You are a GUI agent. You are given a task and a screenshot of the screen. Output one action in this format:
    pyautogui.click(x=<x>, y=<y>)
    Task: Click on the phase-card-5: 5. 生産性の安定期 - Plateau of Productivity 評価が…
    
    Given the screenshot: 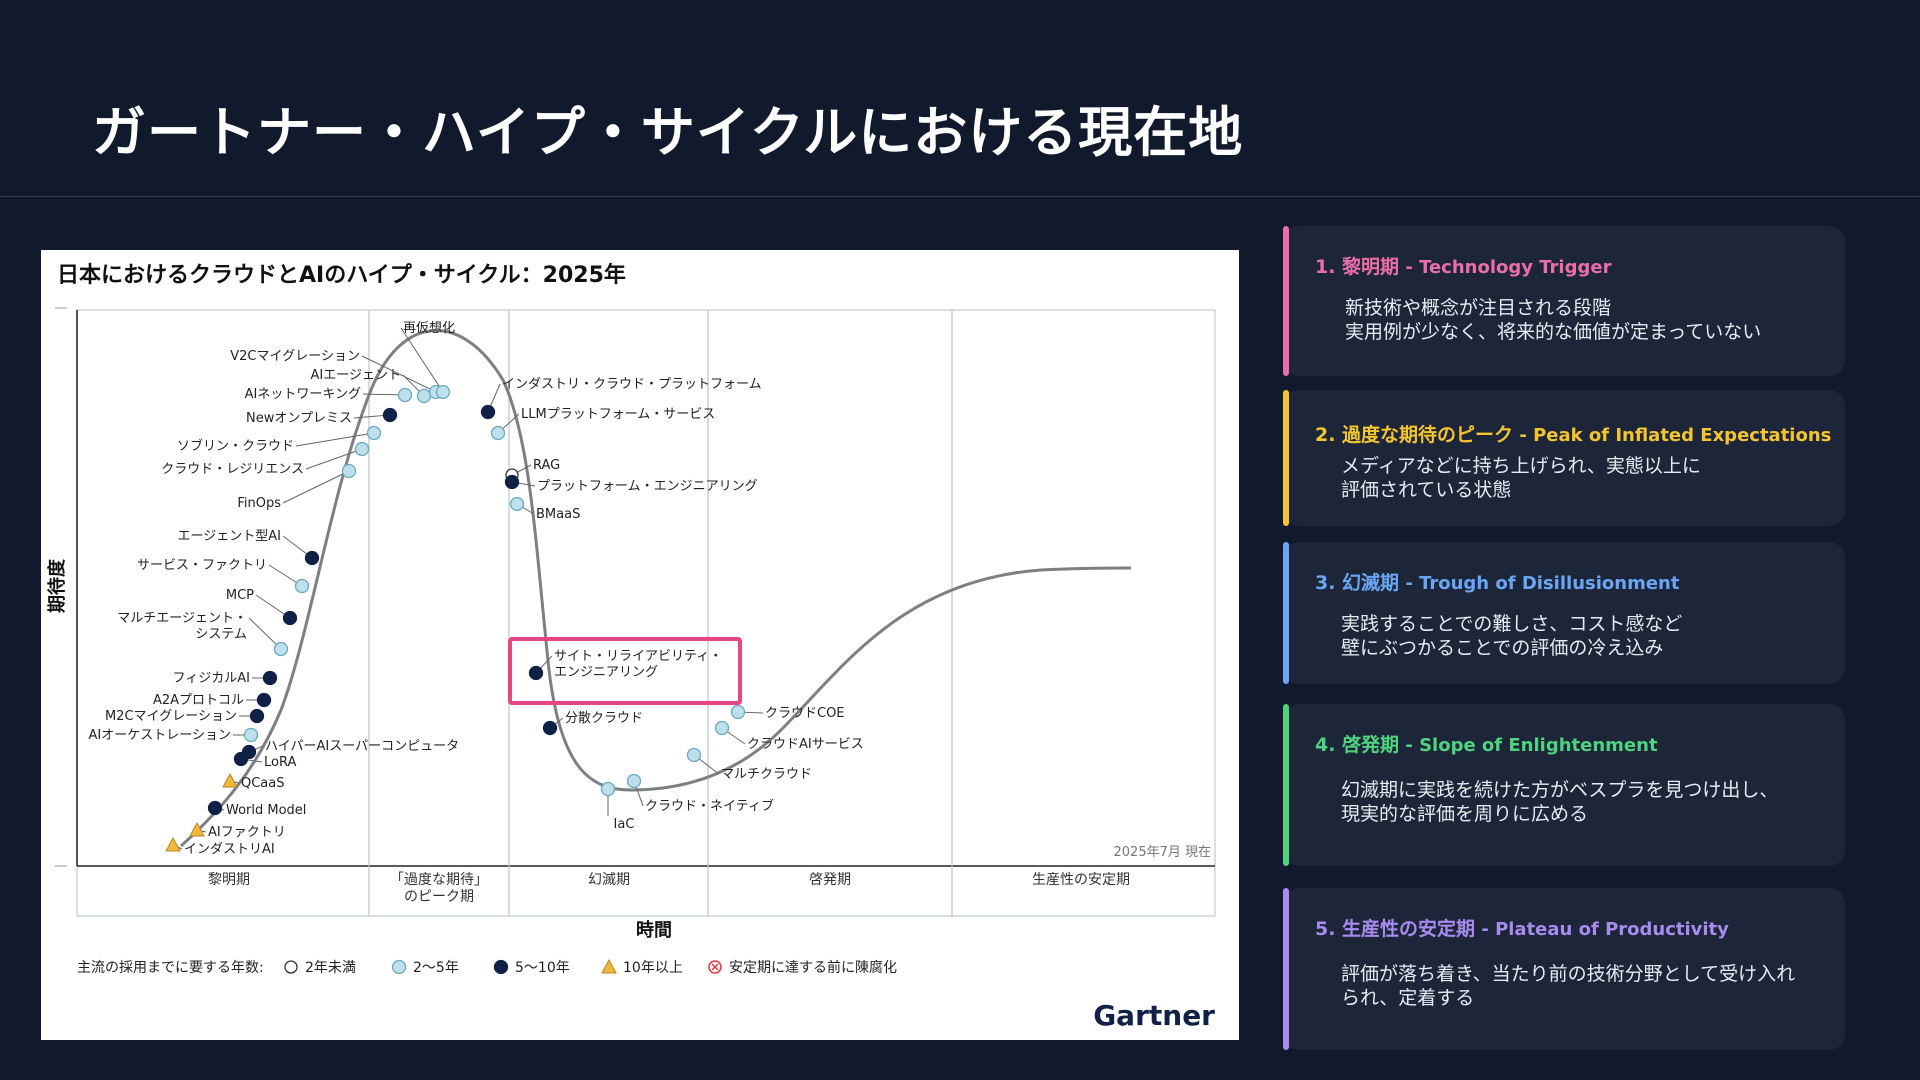 What is the action you would take?
    pyautogui.click(x=1564, y=969)
    